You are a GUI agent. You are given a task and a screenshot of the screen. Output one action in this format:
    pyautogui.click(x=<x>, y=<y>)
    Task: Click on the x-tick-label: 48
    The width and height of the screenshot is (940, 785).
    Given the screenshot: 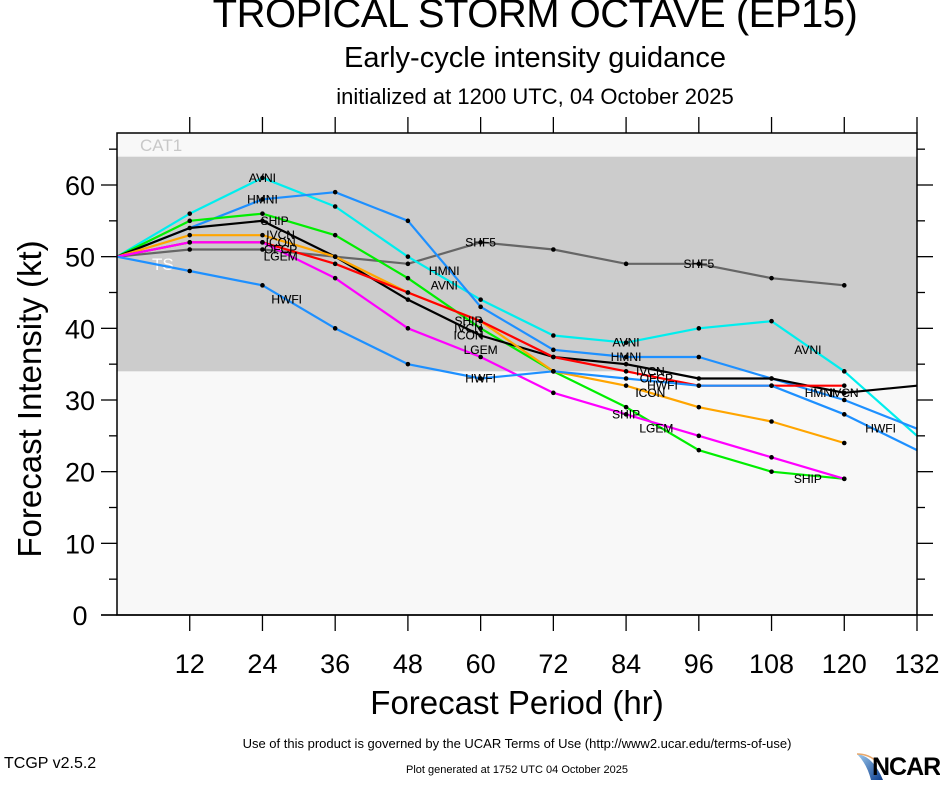 What is the action you would take?
    pyautogui.click(x=408, y=664)
    